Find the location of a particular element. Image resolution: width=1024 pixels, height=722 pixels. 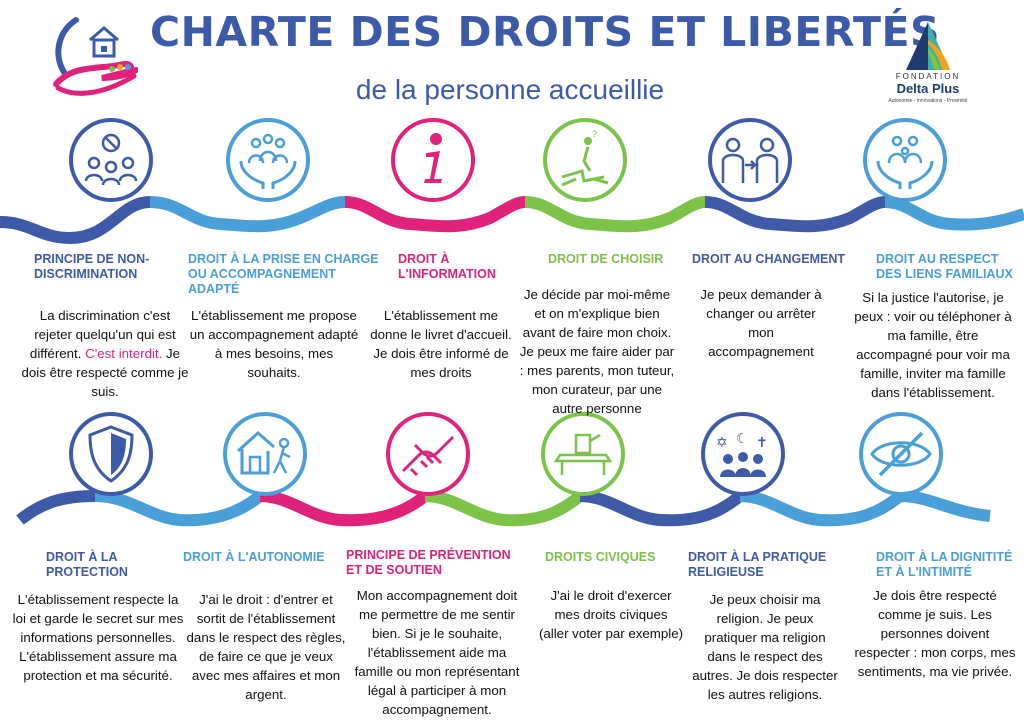

shield-icon is located at coordinates (111, 454).